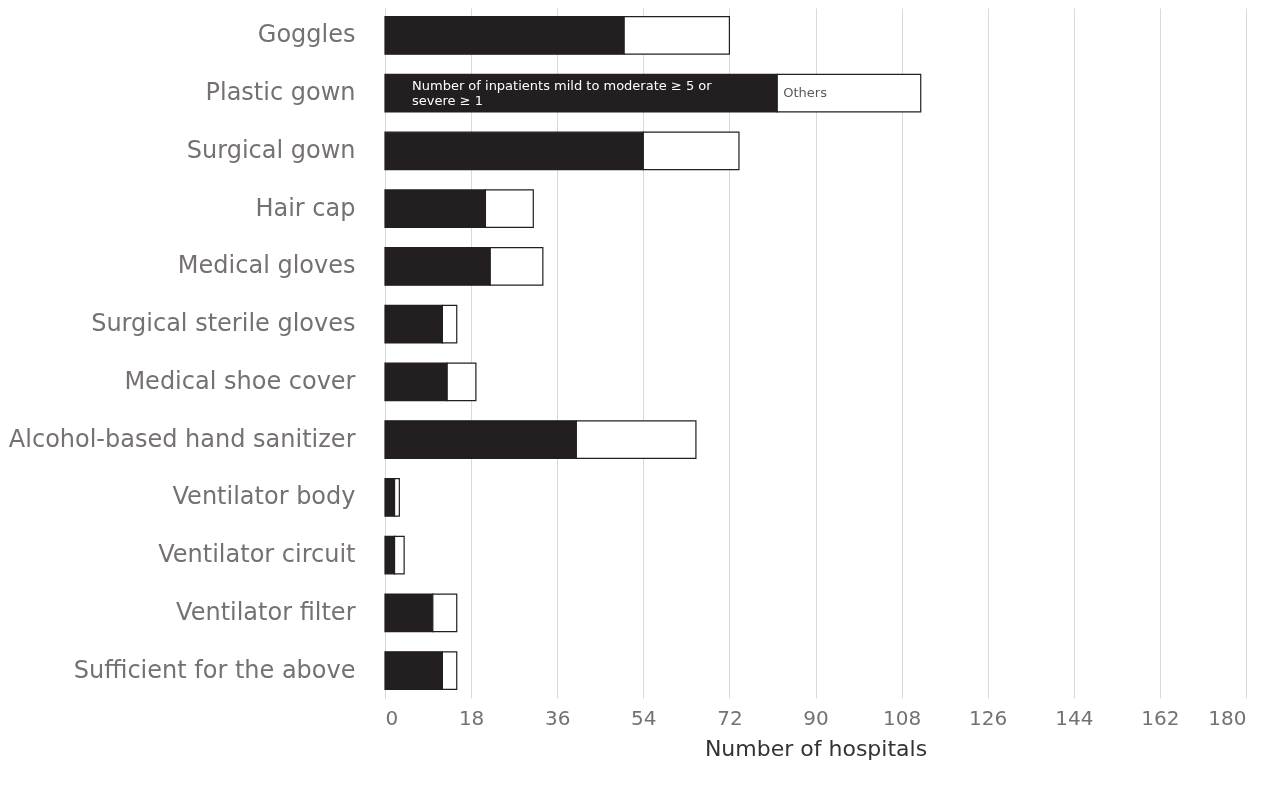 Image resolution: width=1287 pixels, height=786 pixels. What do you see at coordinates (816, 748) in the screenshot?
I see `x-axis-title: Number of hospitals` at bounding box center [816, 748].